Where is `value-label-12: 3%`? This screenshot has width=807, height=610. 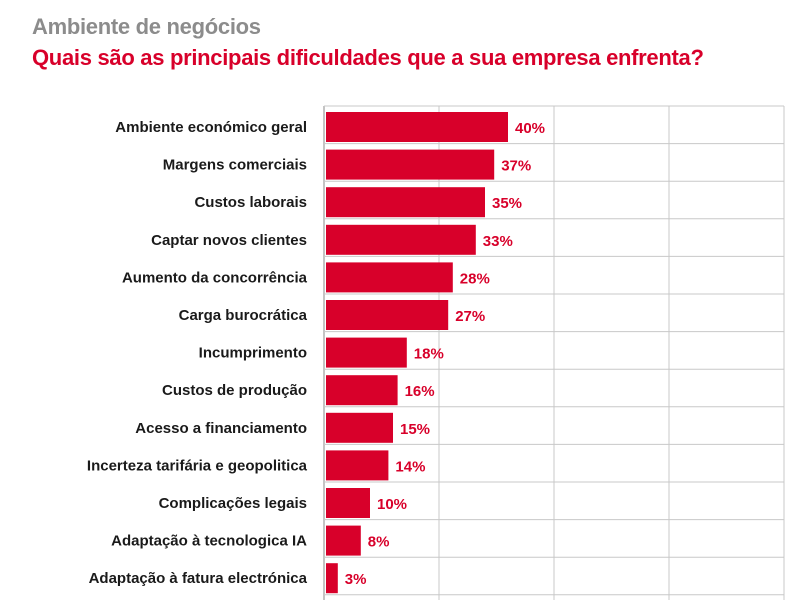
value-label-12: 3% is located at coordinates (356, 579).